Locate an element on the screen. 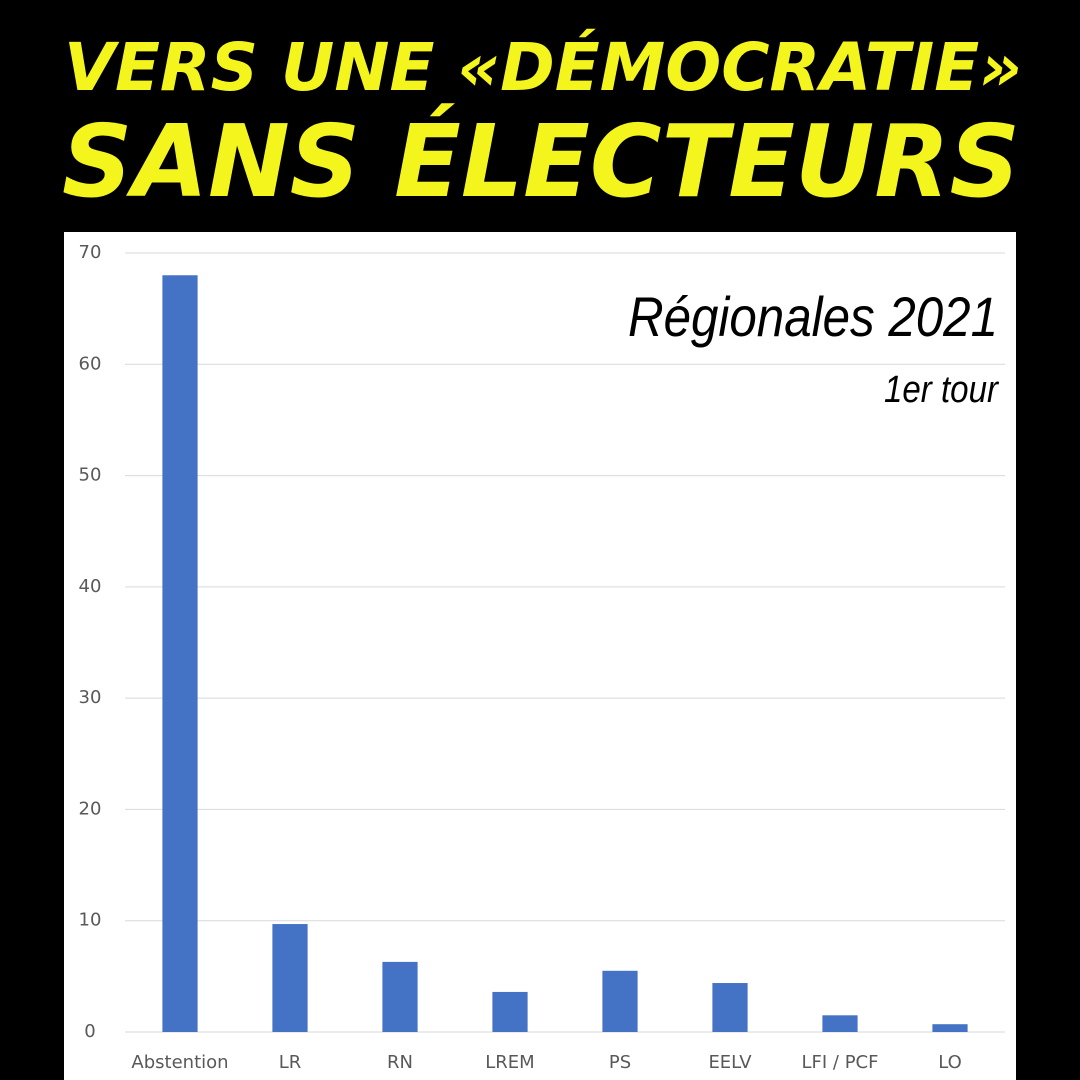 The width and height of the screenshot is (1080, 1080). x-tick-label: LO is located at coordinates (950, 1062).